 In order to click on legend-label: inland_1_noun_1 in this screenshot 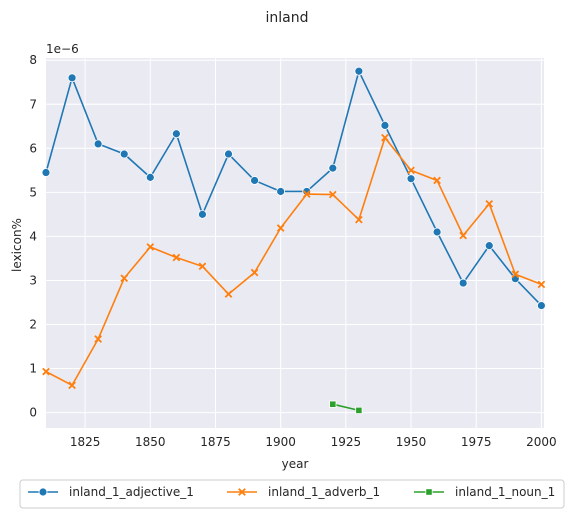, I will do `click(505, 492)`.